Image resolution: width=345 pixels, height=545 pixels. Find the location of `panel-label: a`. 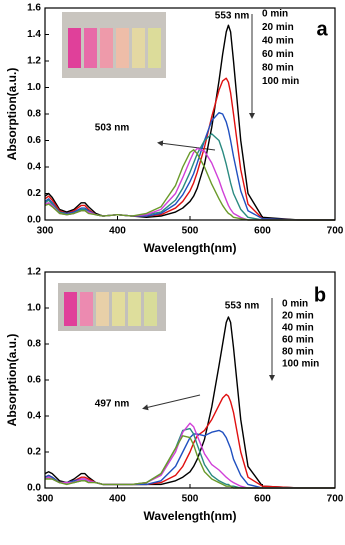

panel-label: a is located at coordinates (322, 29).